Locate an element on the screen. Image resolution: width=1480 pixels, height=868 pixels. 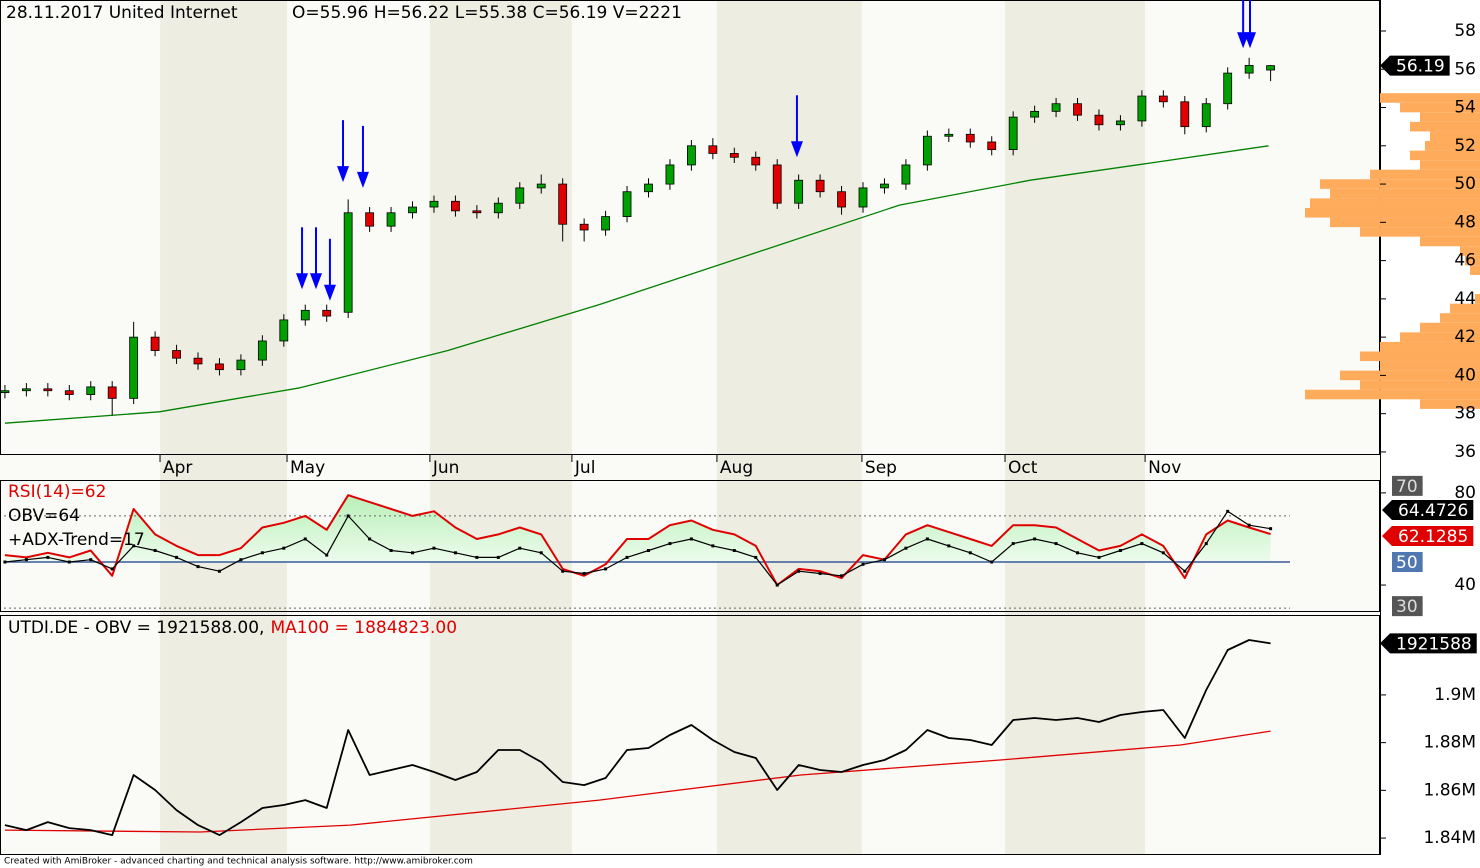
y-tick-label: 80 is located at coordinates (1465, 493).